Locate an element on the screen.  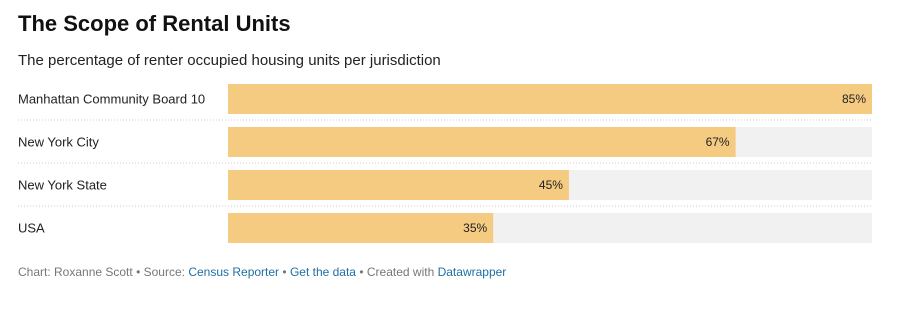
value-label: 67% is located at coordinates (718, 142).